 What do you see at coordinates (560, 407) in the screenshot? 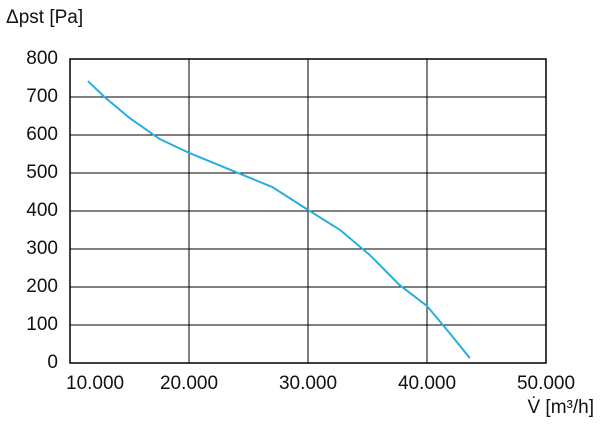
I see `x-axis-label: V̇ [m³/h]` at bounding box center [560, 407].